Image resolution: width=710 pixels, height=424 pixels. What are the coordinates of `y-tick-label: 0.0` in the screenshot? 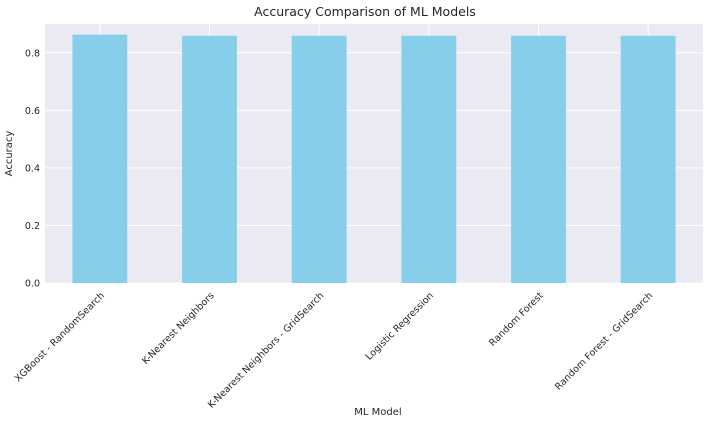 It's located at (32, 284).